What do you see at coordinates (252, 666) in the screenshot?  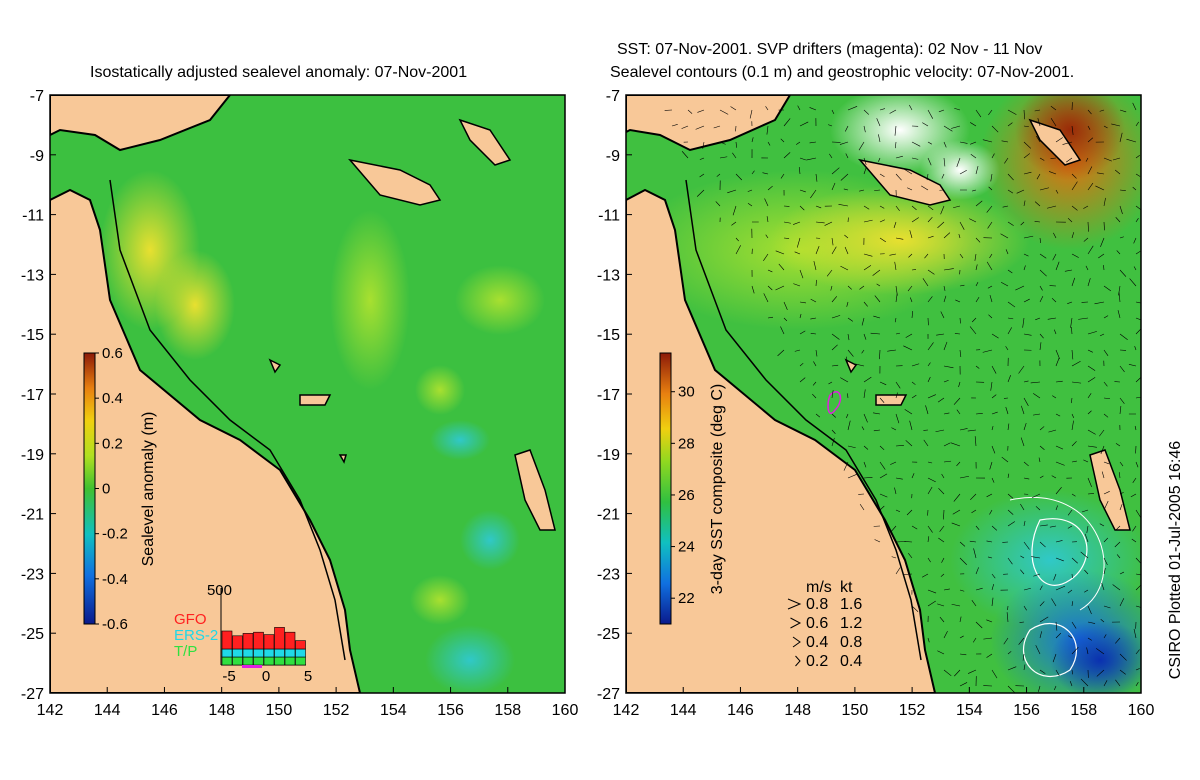 I see `inset-current-day-marker` at bounding box center [252, 666].